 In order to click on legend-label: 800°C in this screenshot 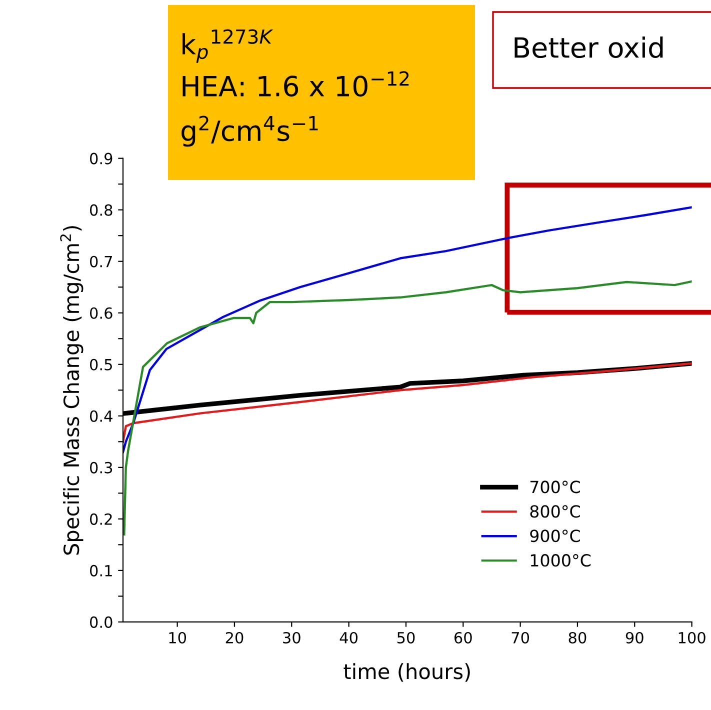, I will do `click(555, 511)`.